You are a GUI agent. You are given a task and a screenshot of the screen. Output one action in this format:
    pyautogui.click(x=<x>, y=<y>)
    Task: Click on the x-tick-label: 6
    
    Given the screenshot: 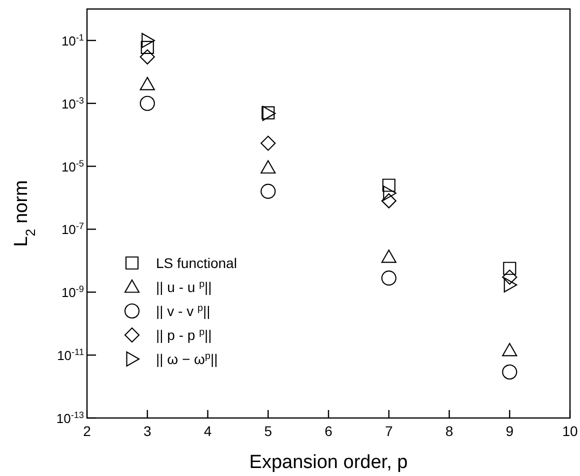 What is the action you would take?
    pyautogui.click(x=328, y=431)
    